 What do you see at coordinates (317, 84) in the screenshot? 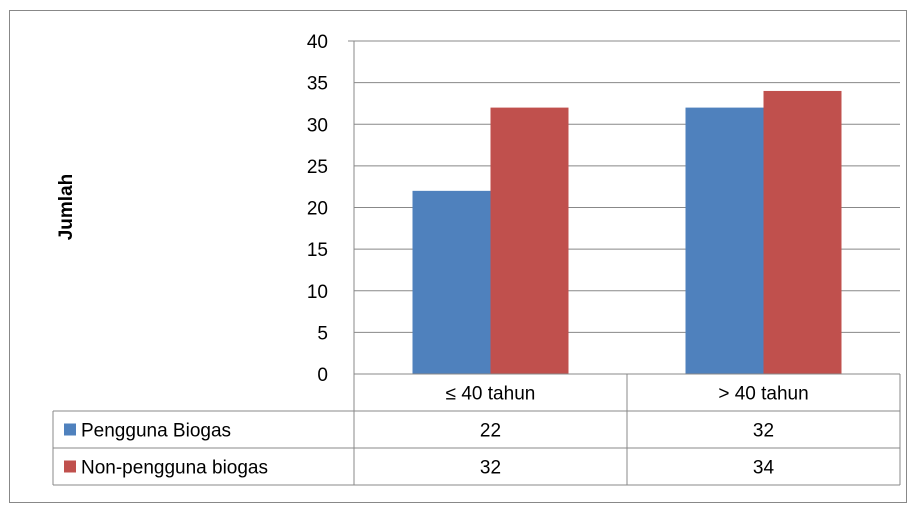
I see `y-tick-label: 35` at bounding box center [317, 84].